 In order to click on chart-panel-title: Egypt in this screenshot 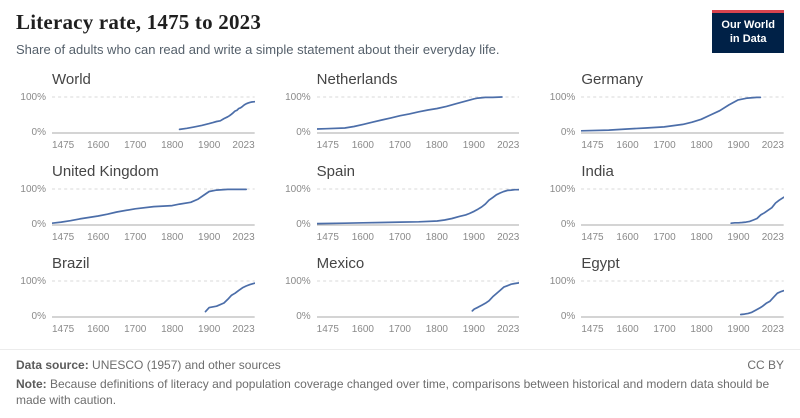, I will do `click(600, 263)`.